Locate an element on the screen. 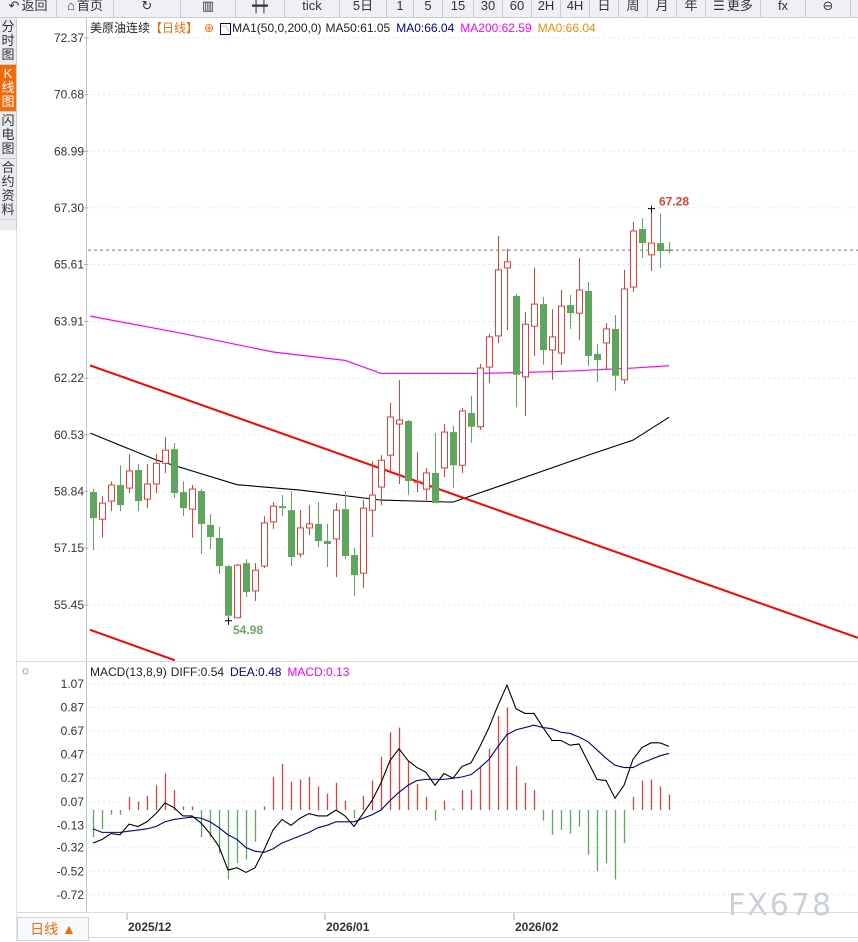 This screenshot has width=858, height=942. toolbar-button-日: 日 is located at coordinates (604, 8).